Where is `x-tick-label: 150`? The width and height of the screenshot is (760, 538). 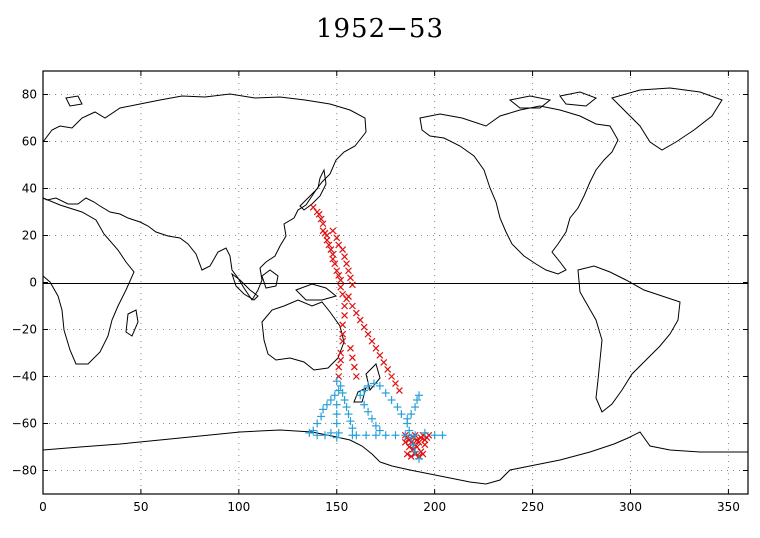
x-tick-label: 150 is located at coordinates (336, 507).